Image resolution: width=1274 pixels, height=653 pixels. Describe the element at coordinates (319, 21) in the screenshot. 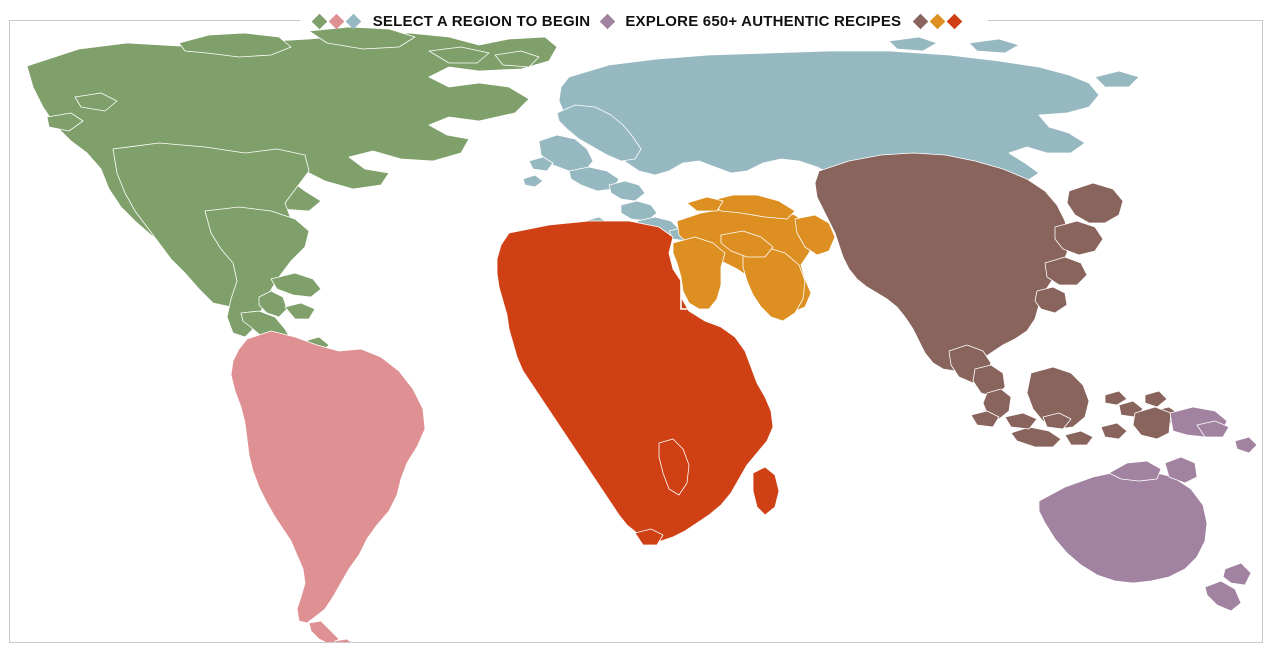

I see `north-america-marker-icon` at that location.